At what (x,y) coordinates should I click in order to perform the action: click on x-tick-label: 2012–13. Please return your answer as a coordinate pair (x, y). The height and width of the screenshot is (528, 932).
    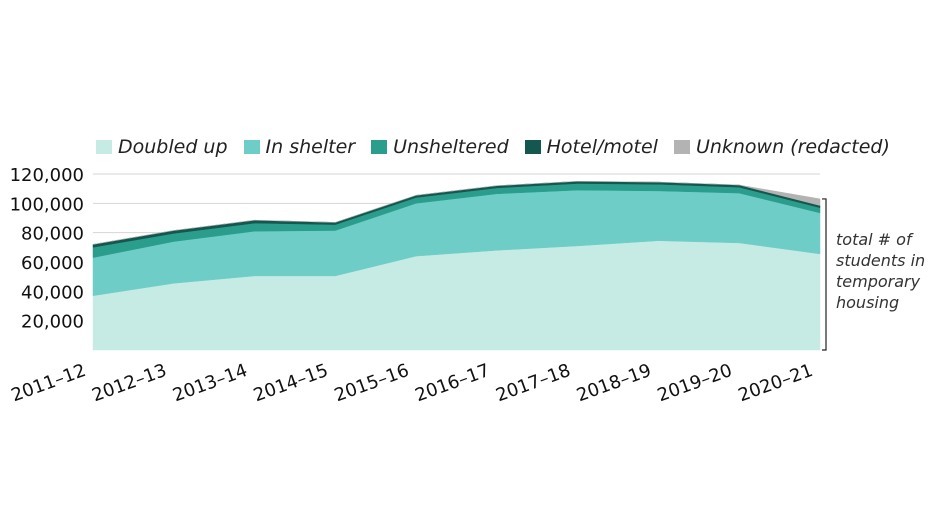
    Looking at the image, I should click on (129, 383).